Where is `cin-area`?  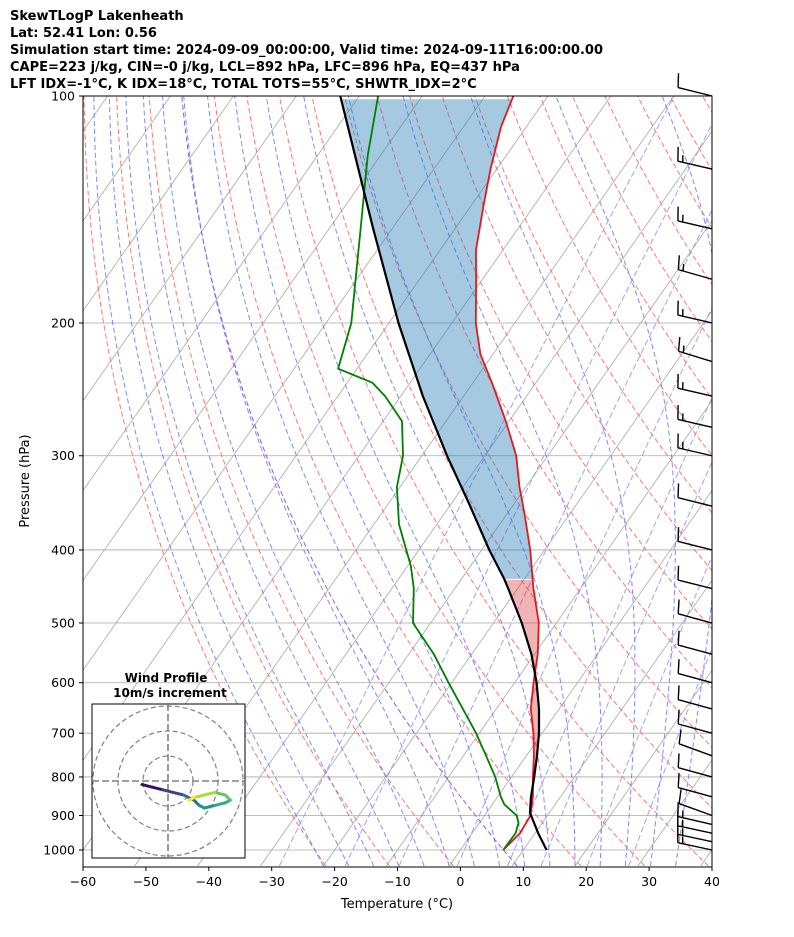 cin-area is located at coordinates (521, 696).